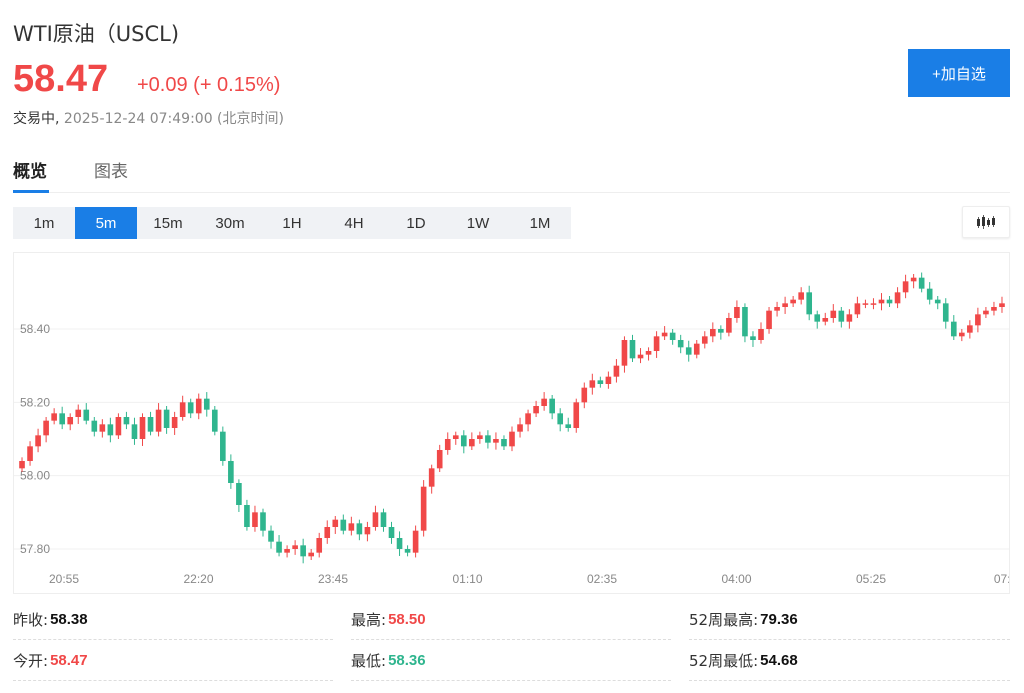 The width and height of the screenshot is (1024, 693). I want to click on period-15m: 15m, so click(168, 223).